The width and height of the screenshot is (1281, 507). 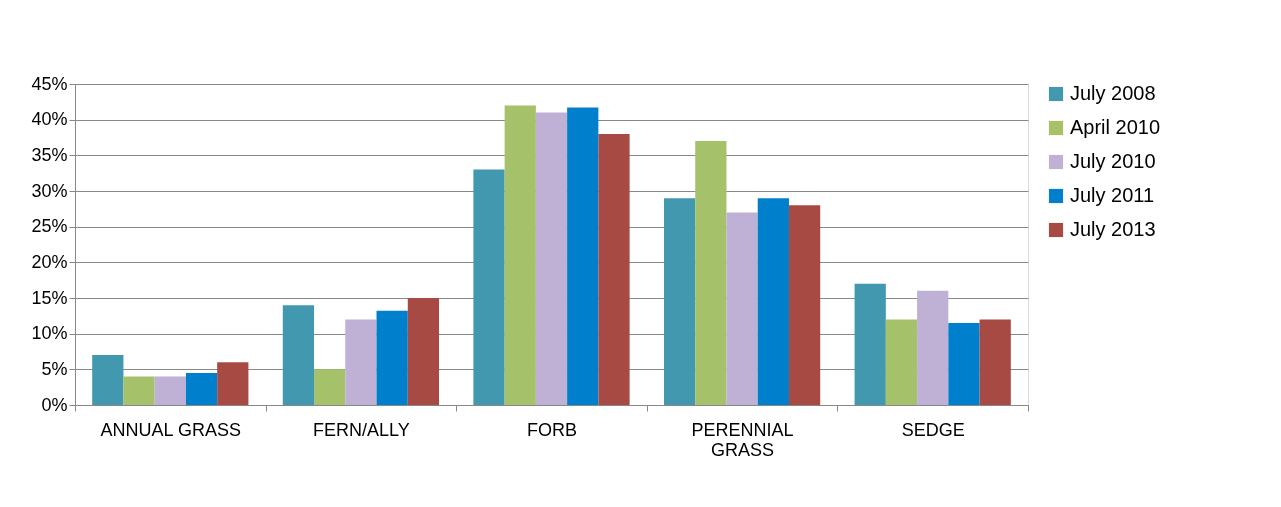 I want to click on y-tick-label: 5%, so click(x=54, y=368).